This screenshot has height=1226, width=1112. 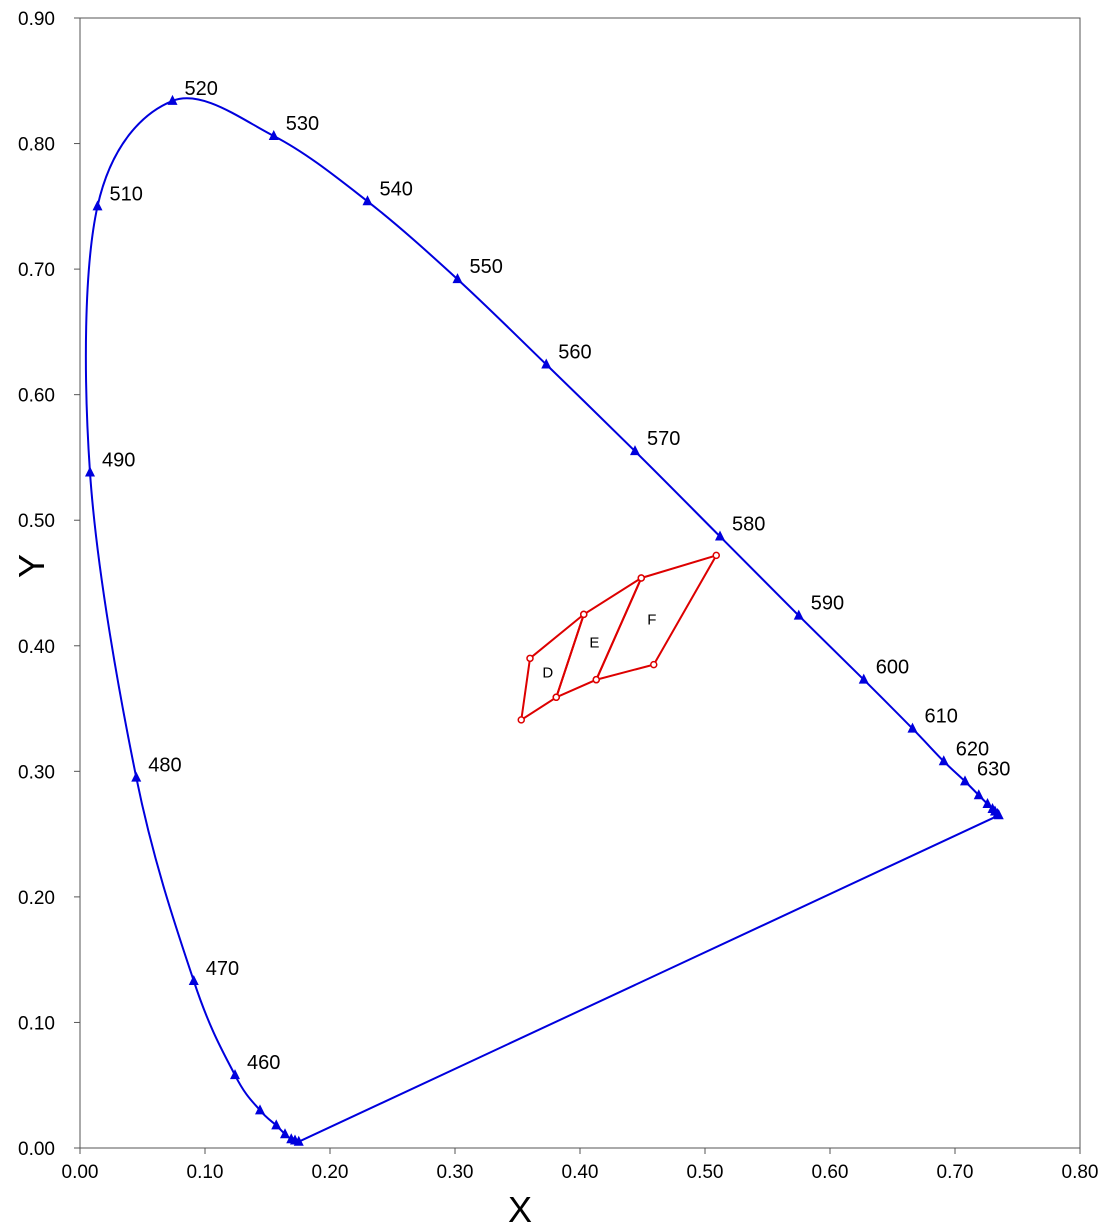 I want to click on wavelength-label: 610, so click(x=941, y=717).